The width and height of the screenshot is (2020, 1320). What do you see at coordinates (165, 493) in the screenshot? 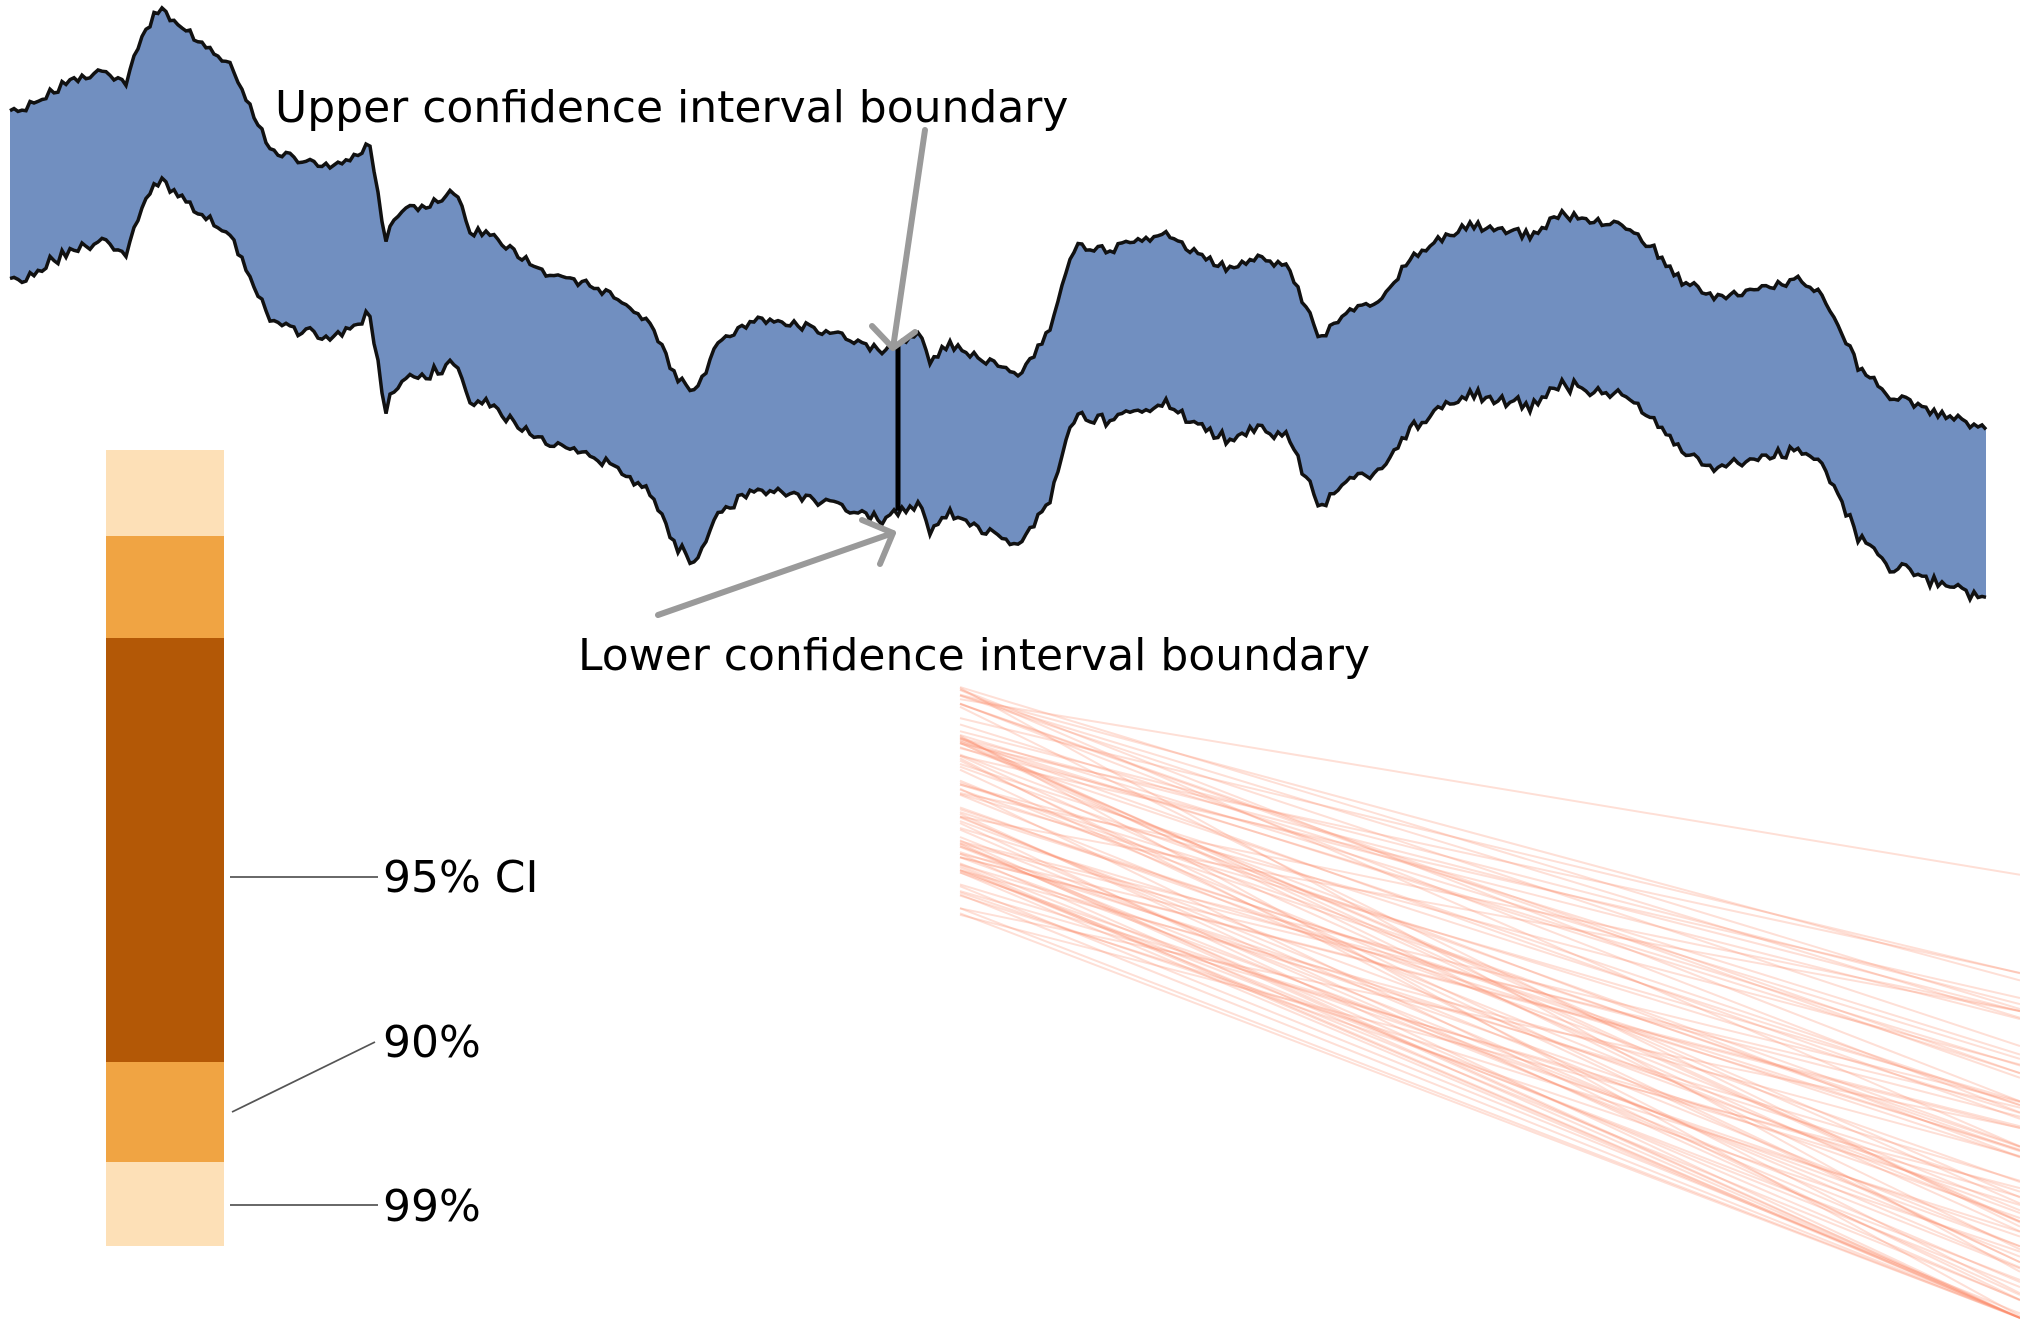
I see `ci-99-segment-top` at bounding box center [165, 493].